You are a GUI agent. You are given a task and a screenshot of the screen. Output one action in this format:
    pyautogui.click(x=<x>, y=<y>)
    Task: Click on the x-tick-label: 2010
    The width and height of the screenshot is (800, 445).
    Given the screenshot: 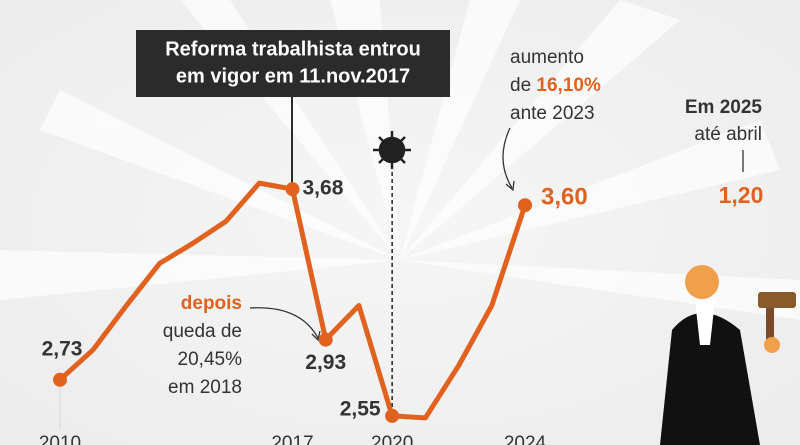 What is the action you would take?
    pyautogui.click(x=60, y=439)
    